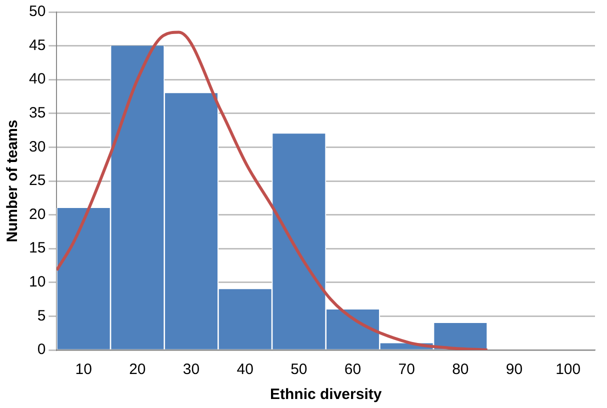 Image resolution: width=607 pixels, height=408 pixels. Describe the element at coordinates (37, 79) in the screenshot. I see `y-tick-label: 40` at that location.